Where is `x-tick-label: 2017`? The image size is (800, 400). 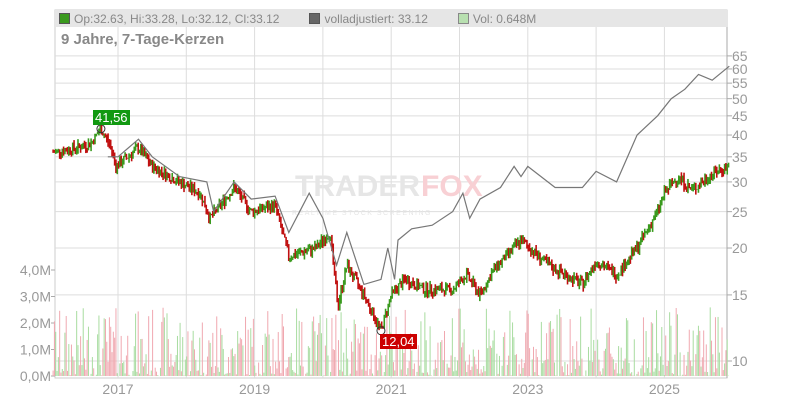
x-tick-label: 2017 is located at coordinates (117, 389).